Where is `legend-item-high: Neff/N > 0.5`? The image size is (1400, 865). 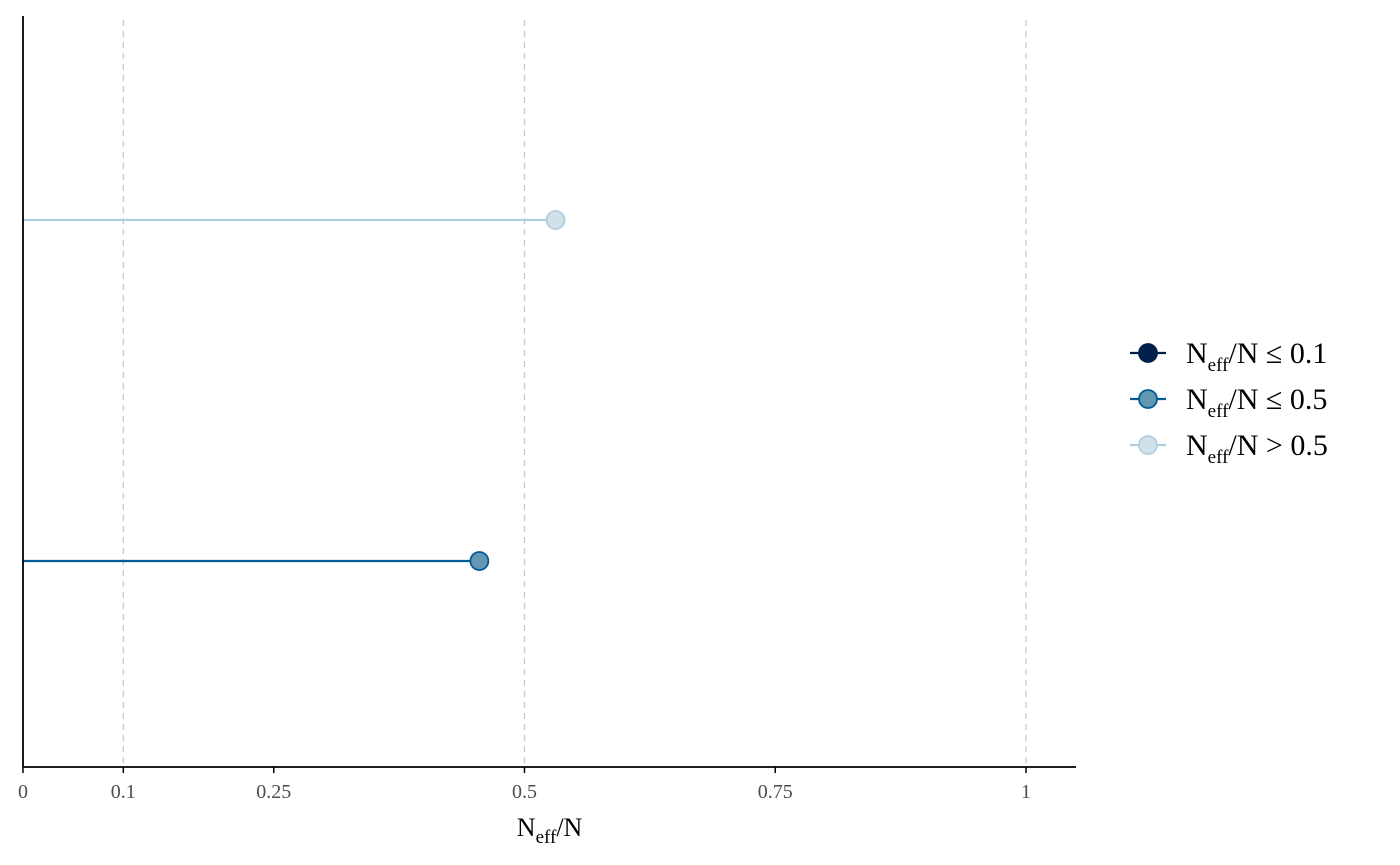 legend-item-high: Neff/N > 0.5 is located at coordinates (1229, 448).